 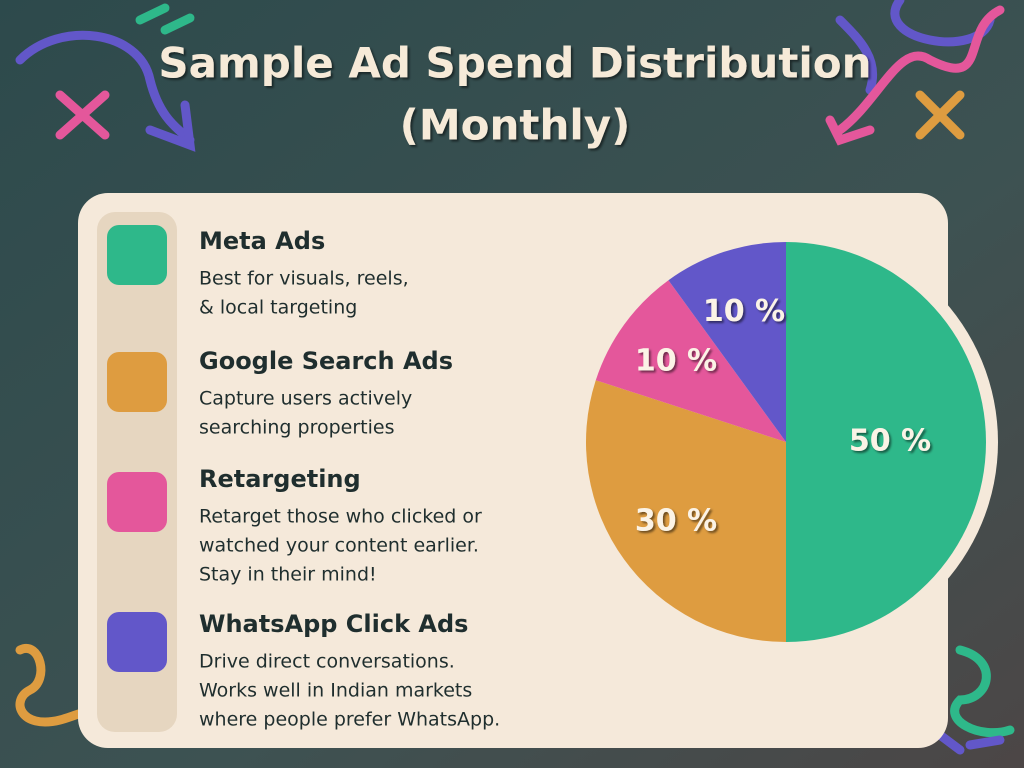 What do you see at coordinates (890, 441) in the screenshot?
I see `value-label: 50 %` at bounding box center [890, 441].